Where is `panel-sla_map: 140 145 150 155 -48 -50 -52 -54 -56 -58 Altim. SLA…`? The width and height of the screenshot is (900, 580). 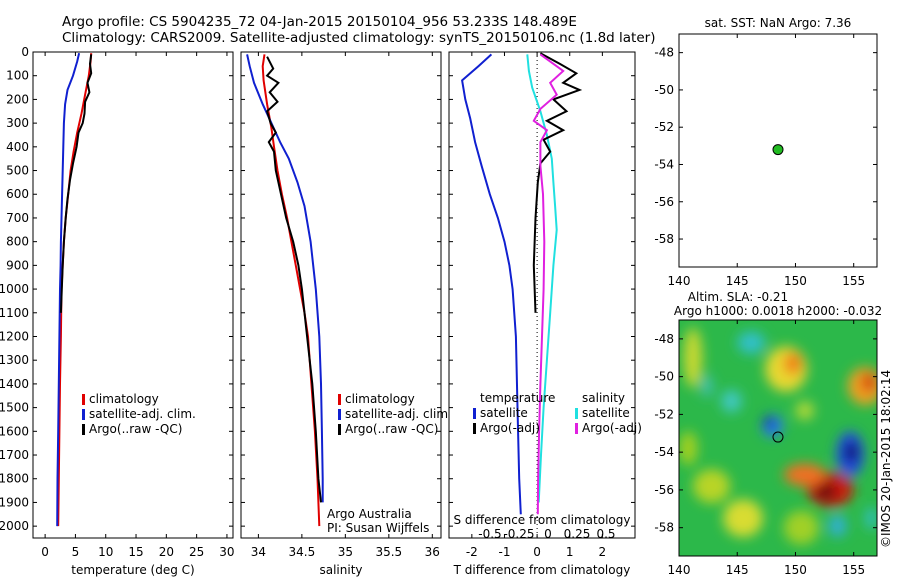
panel-sla_map: 140 145 150 155 -48 -50 -52 -54 -56 -58 Altim. SLA… is located at coordinates (768, 433).